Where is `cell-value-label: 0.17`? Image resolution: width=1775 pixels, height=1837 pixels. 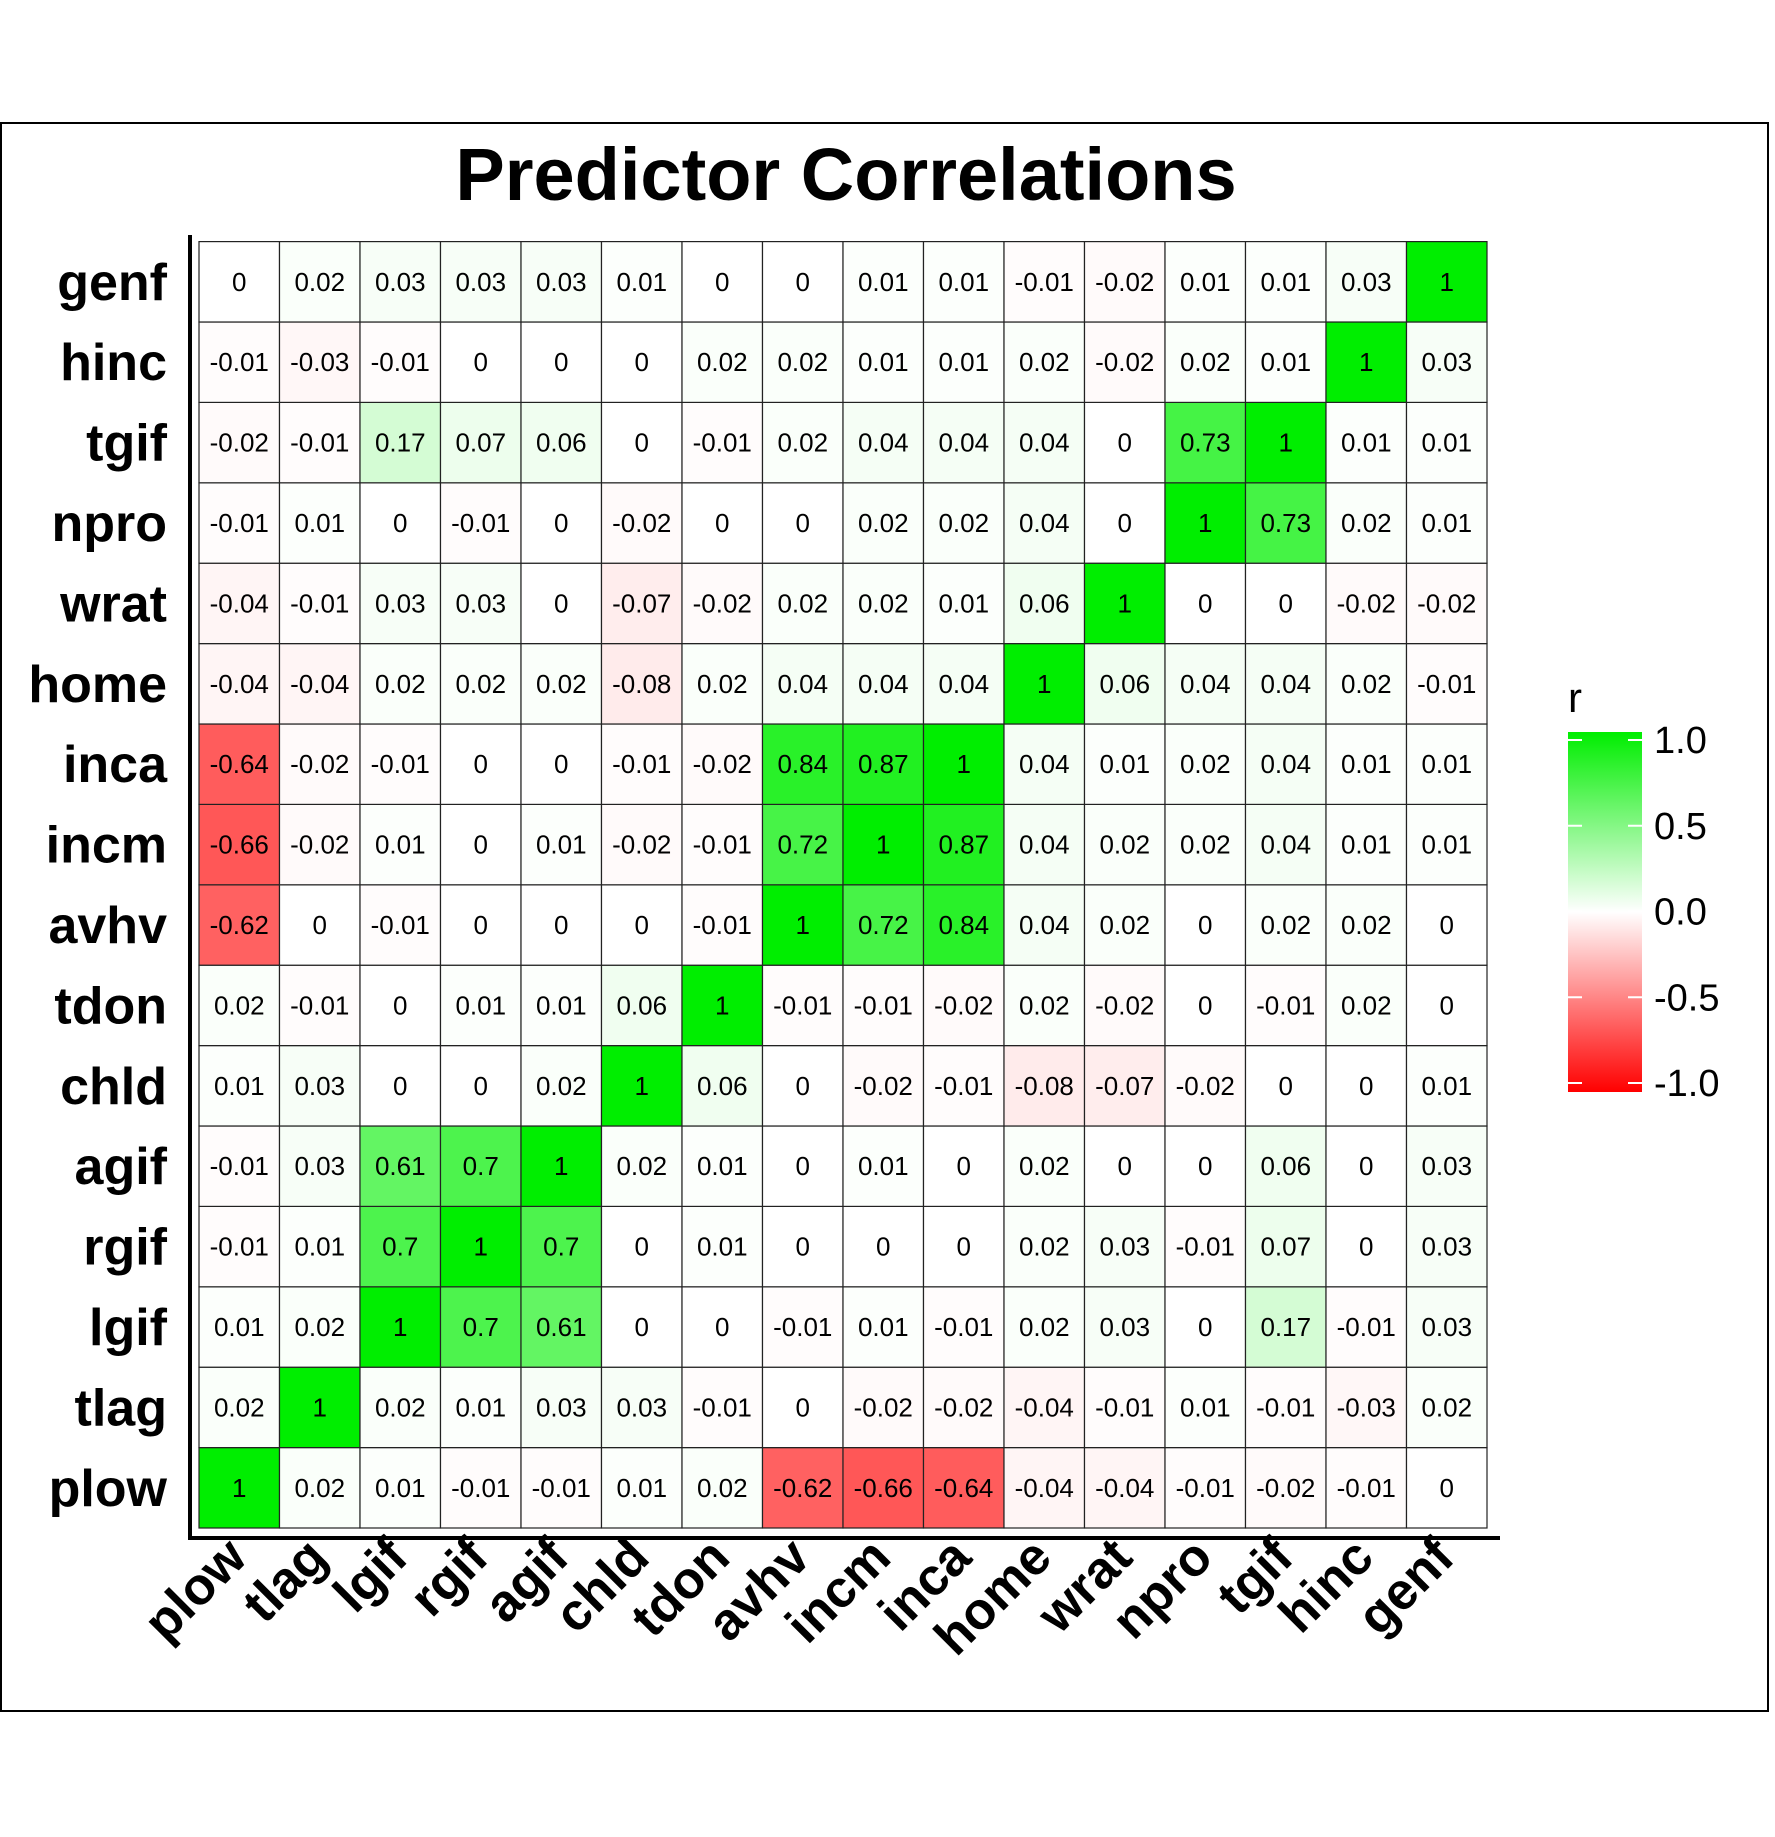
cell-value-label: 0.17 is located at coordinates (400, 443).